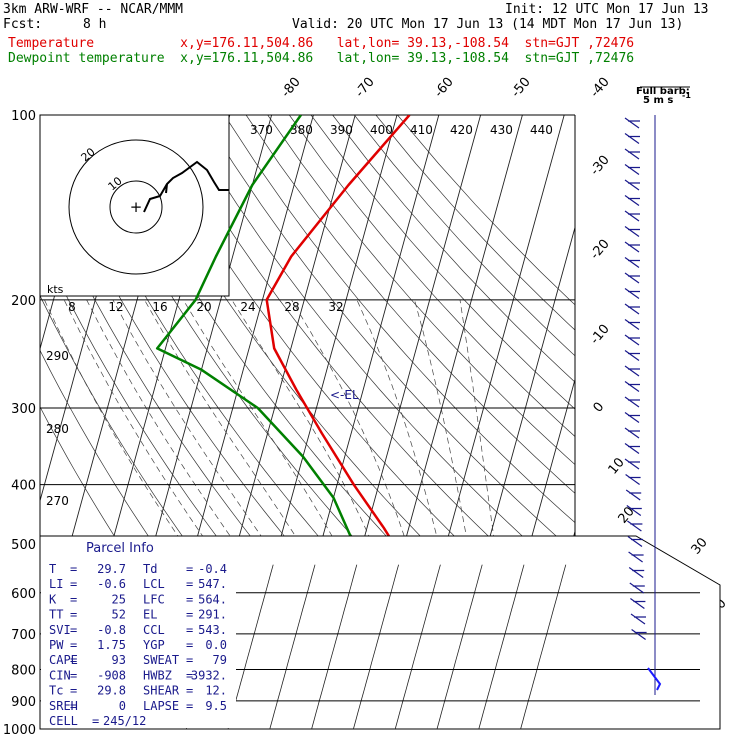  What do you see at coordinates (212, 599) in the screenshot?
I see `parcel-value: 564.` at bounding box center [212, 599].